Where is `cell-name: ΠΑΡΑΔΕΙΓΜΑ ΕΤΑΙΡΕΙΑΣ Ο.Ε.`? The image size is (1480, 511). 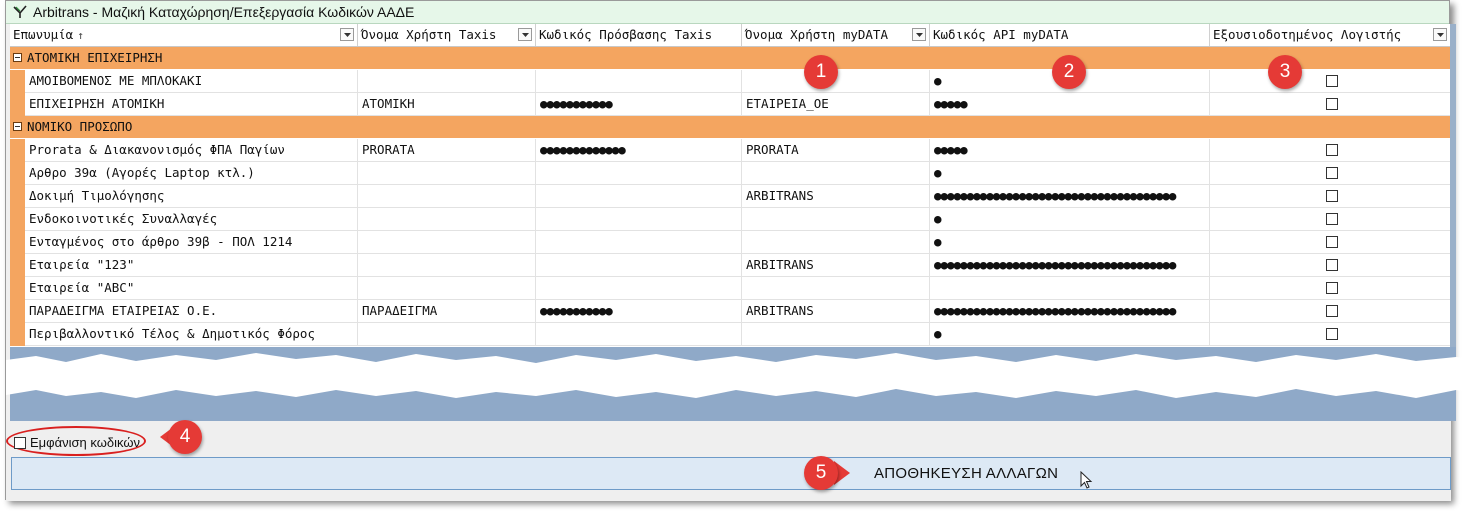 cell-name: ΠΑΡΑΔΕΙΓΜΑ ΕΤΑΙΡΕΙΑΣ Ο.Ε. is located at coordinates (191, 311).